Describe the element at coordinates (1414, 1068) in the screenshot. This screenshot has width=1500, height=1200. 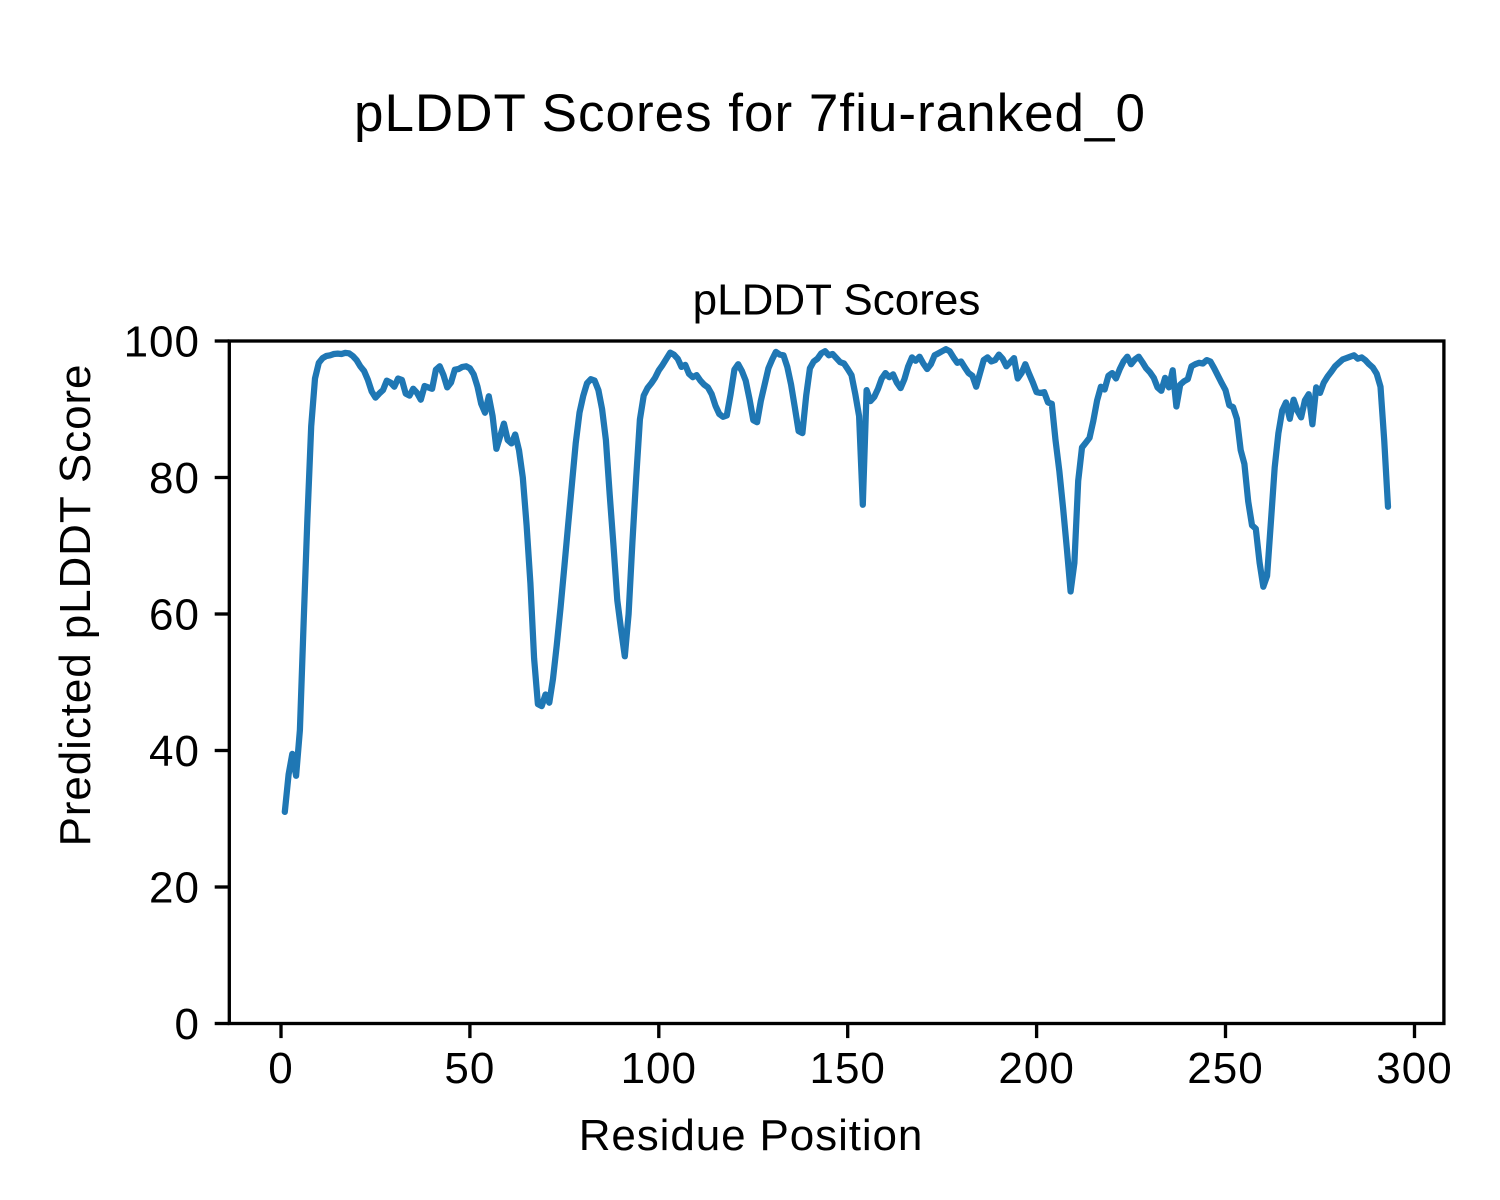
I see `svg-text: 300` at that location.